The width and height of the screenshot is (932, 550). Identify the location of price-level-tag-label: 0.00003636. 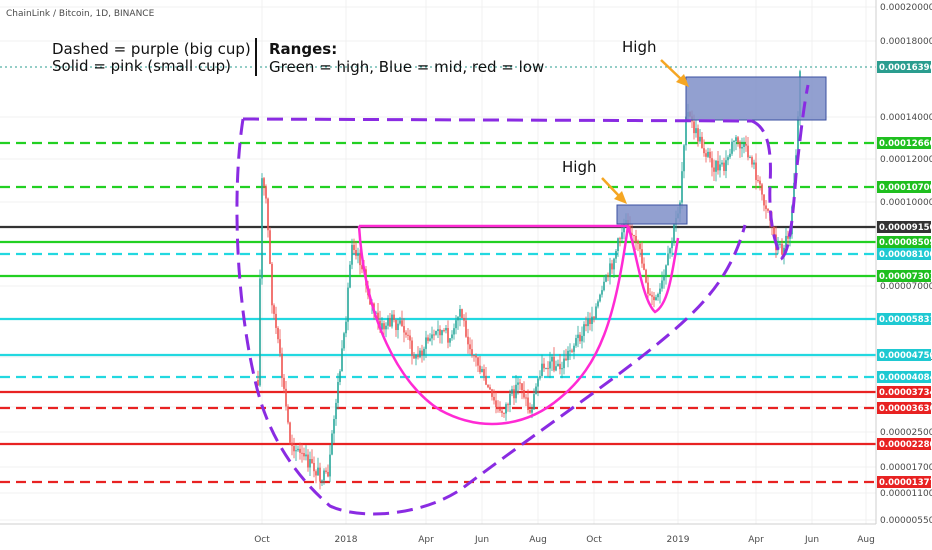
(905, 409).